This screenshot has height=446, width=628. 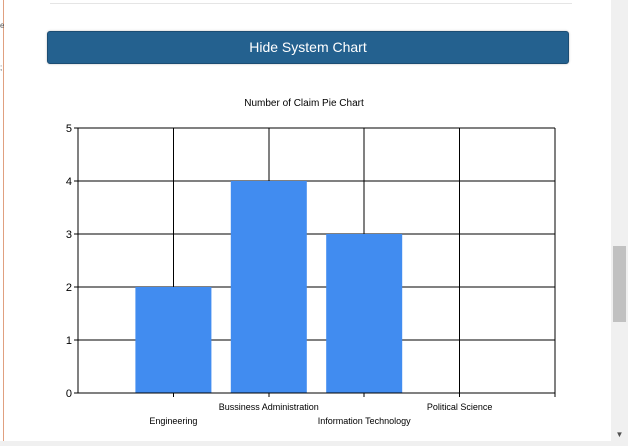 What do you see at coordinates (69, 341) in the screenshot?
I see `y-tick-label: 1` at bounding box center [69, 341].